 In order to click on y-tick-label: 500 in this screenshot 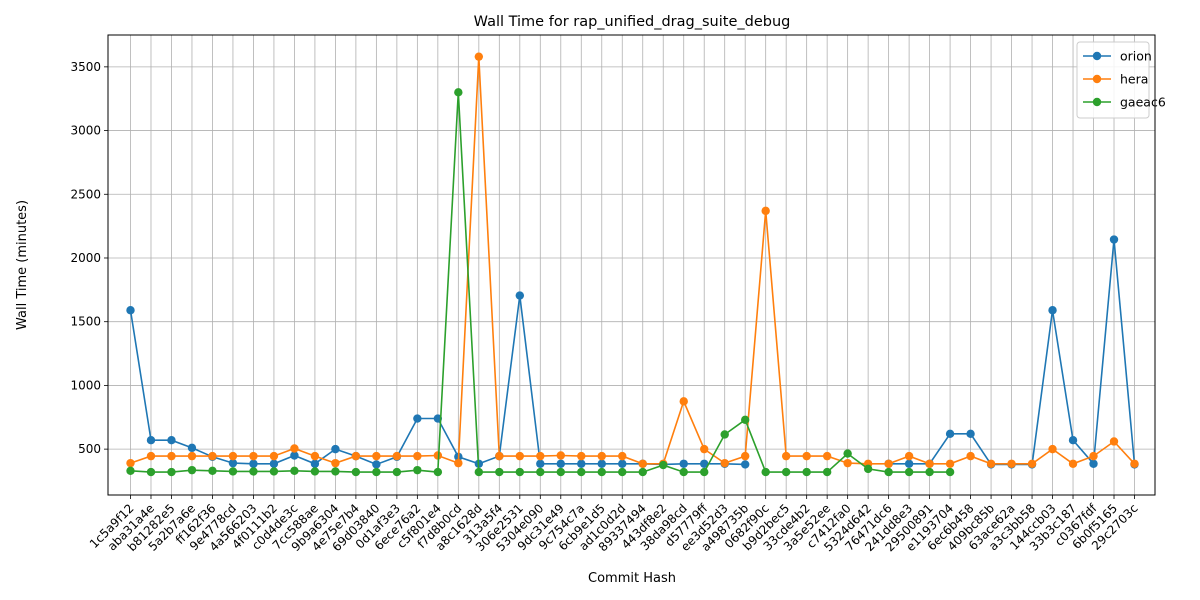, I will do `click(89, 449)`.